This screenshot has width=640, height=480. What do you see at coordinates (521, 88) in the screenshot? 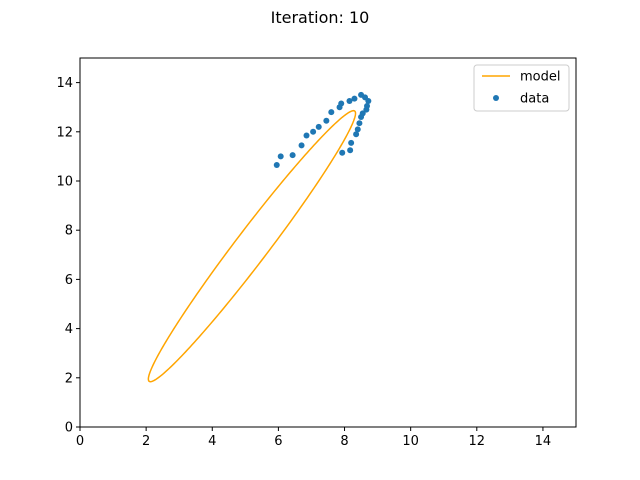
I see `legend: model data` at bounding box center [521, 88].